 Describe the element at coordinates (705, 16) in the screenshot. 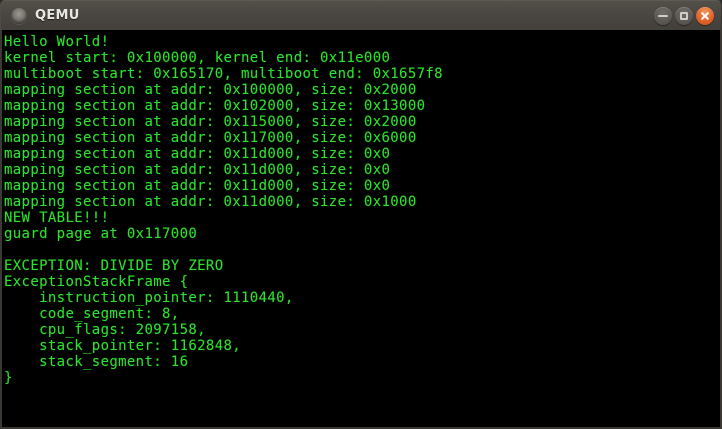

I see `close-button` at that location.